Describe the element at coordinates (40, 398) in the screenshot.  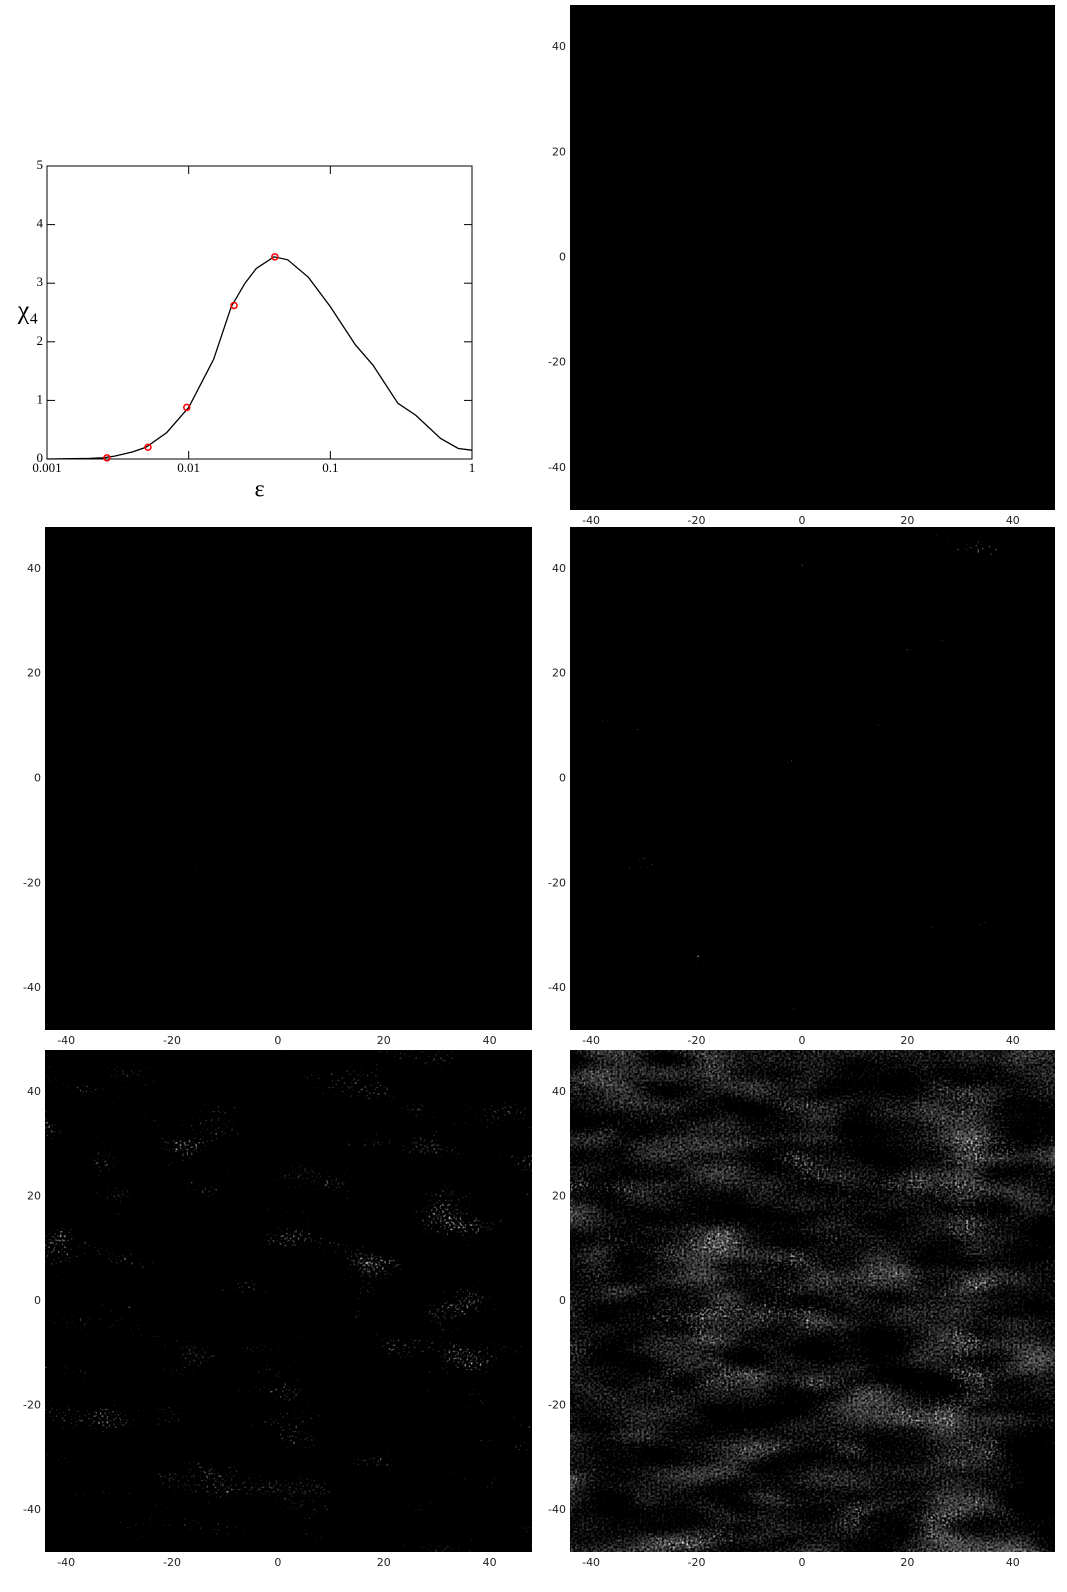
I see `y-tick-label: 1` at that location.